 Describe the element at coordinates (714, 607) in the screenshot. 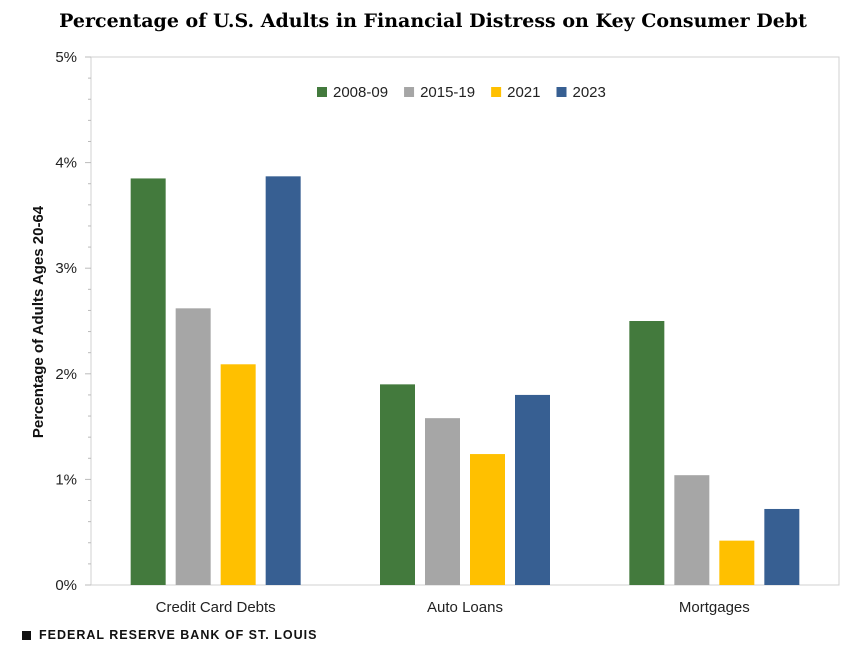

I see `x-category-label: Mortgages` at that location.